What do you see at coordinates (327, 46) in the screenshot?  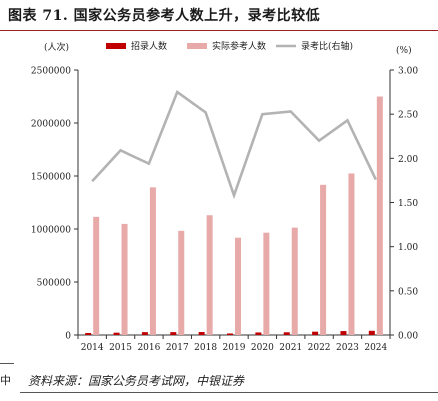 I see `legend-label-ratio: 录考比(右轴)` at bounding box center [327, 46].